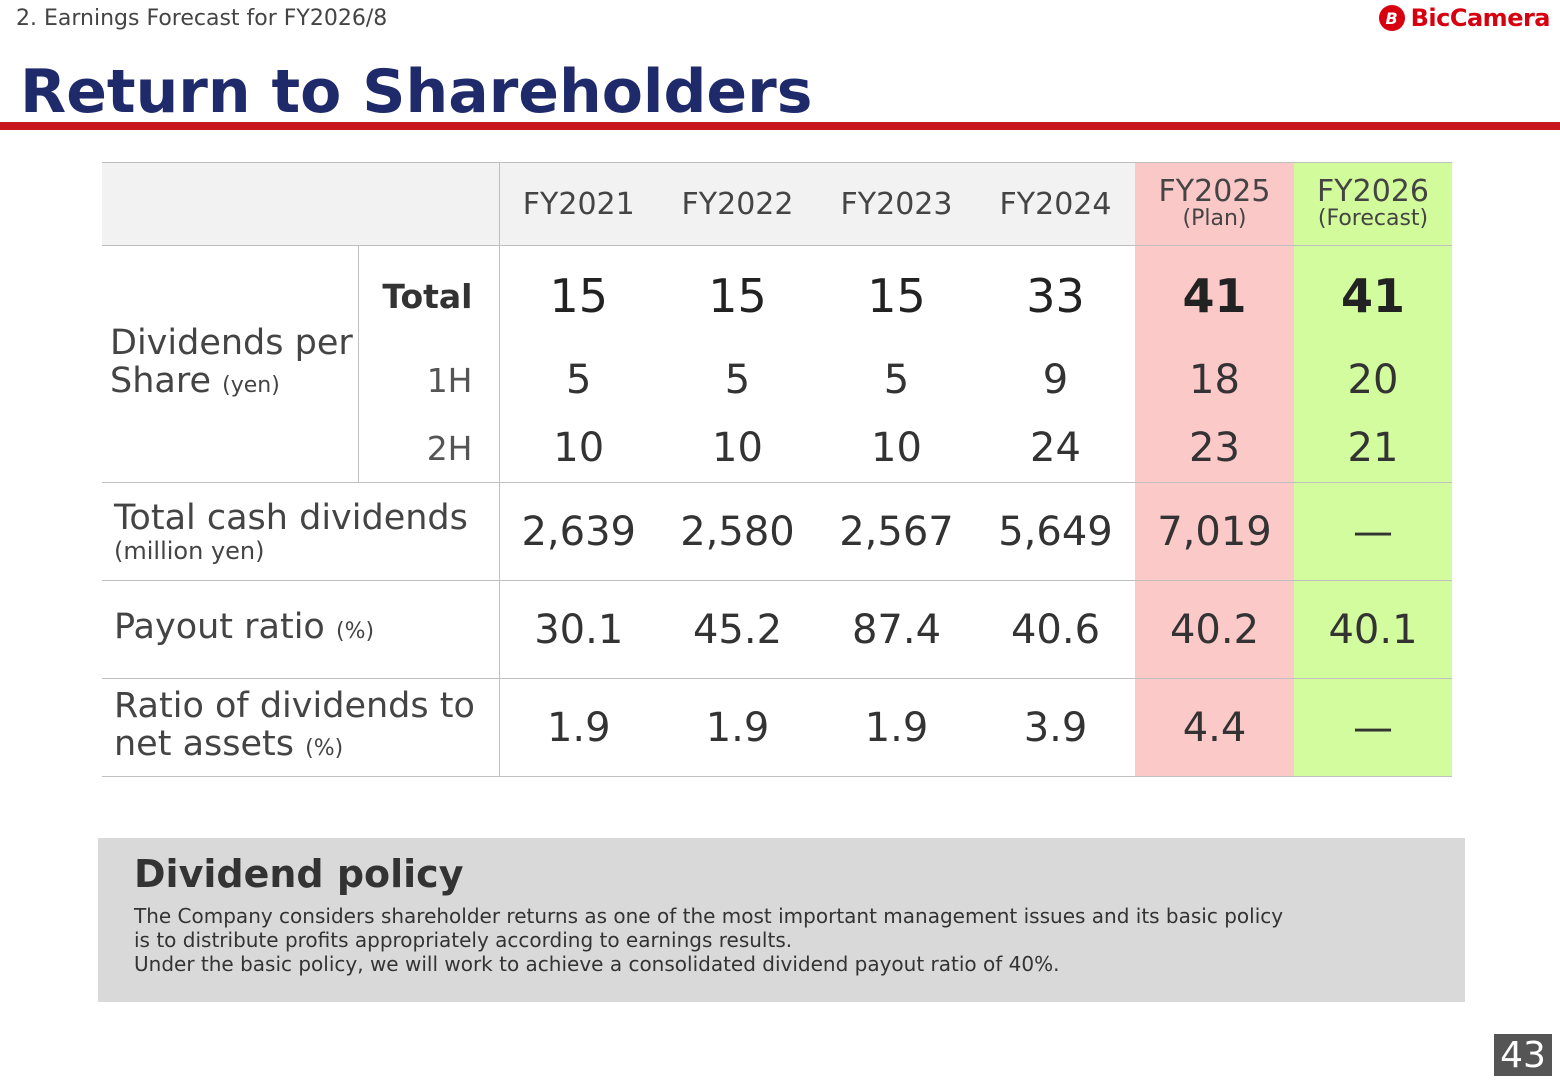  Describe the element at coordinates (1055, 531) in the screenshot. I see `value-cell: 5,649` at that location.